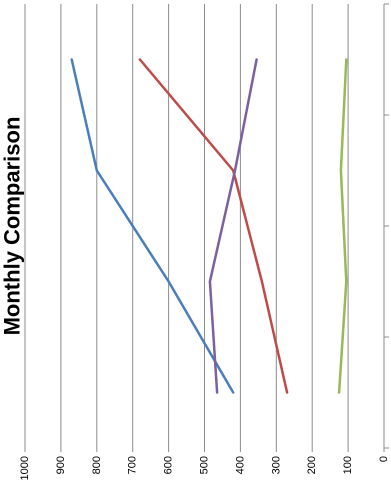 Image resolution: width=391 pixels, height=489 pixels. I want to click on tick-label-0: 0, so click(384, 459).